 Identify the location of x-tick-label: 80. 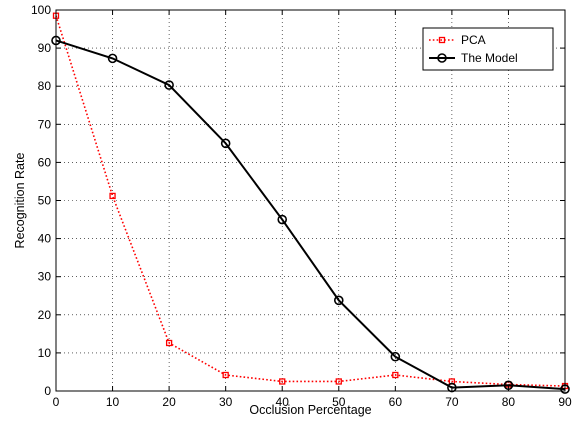
(509, 402).